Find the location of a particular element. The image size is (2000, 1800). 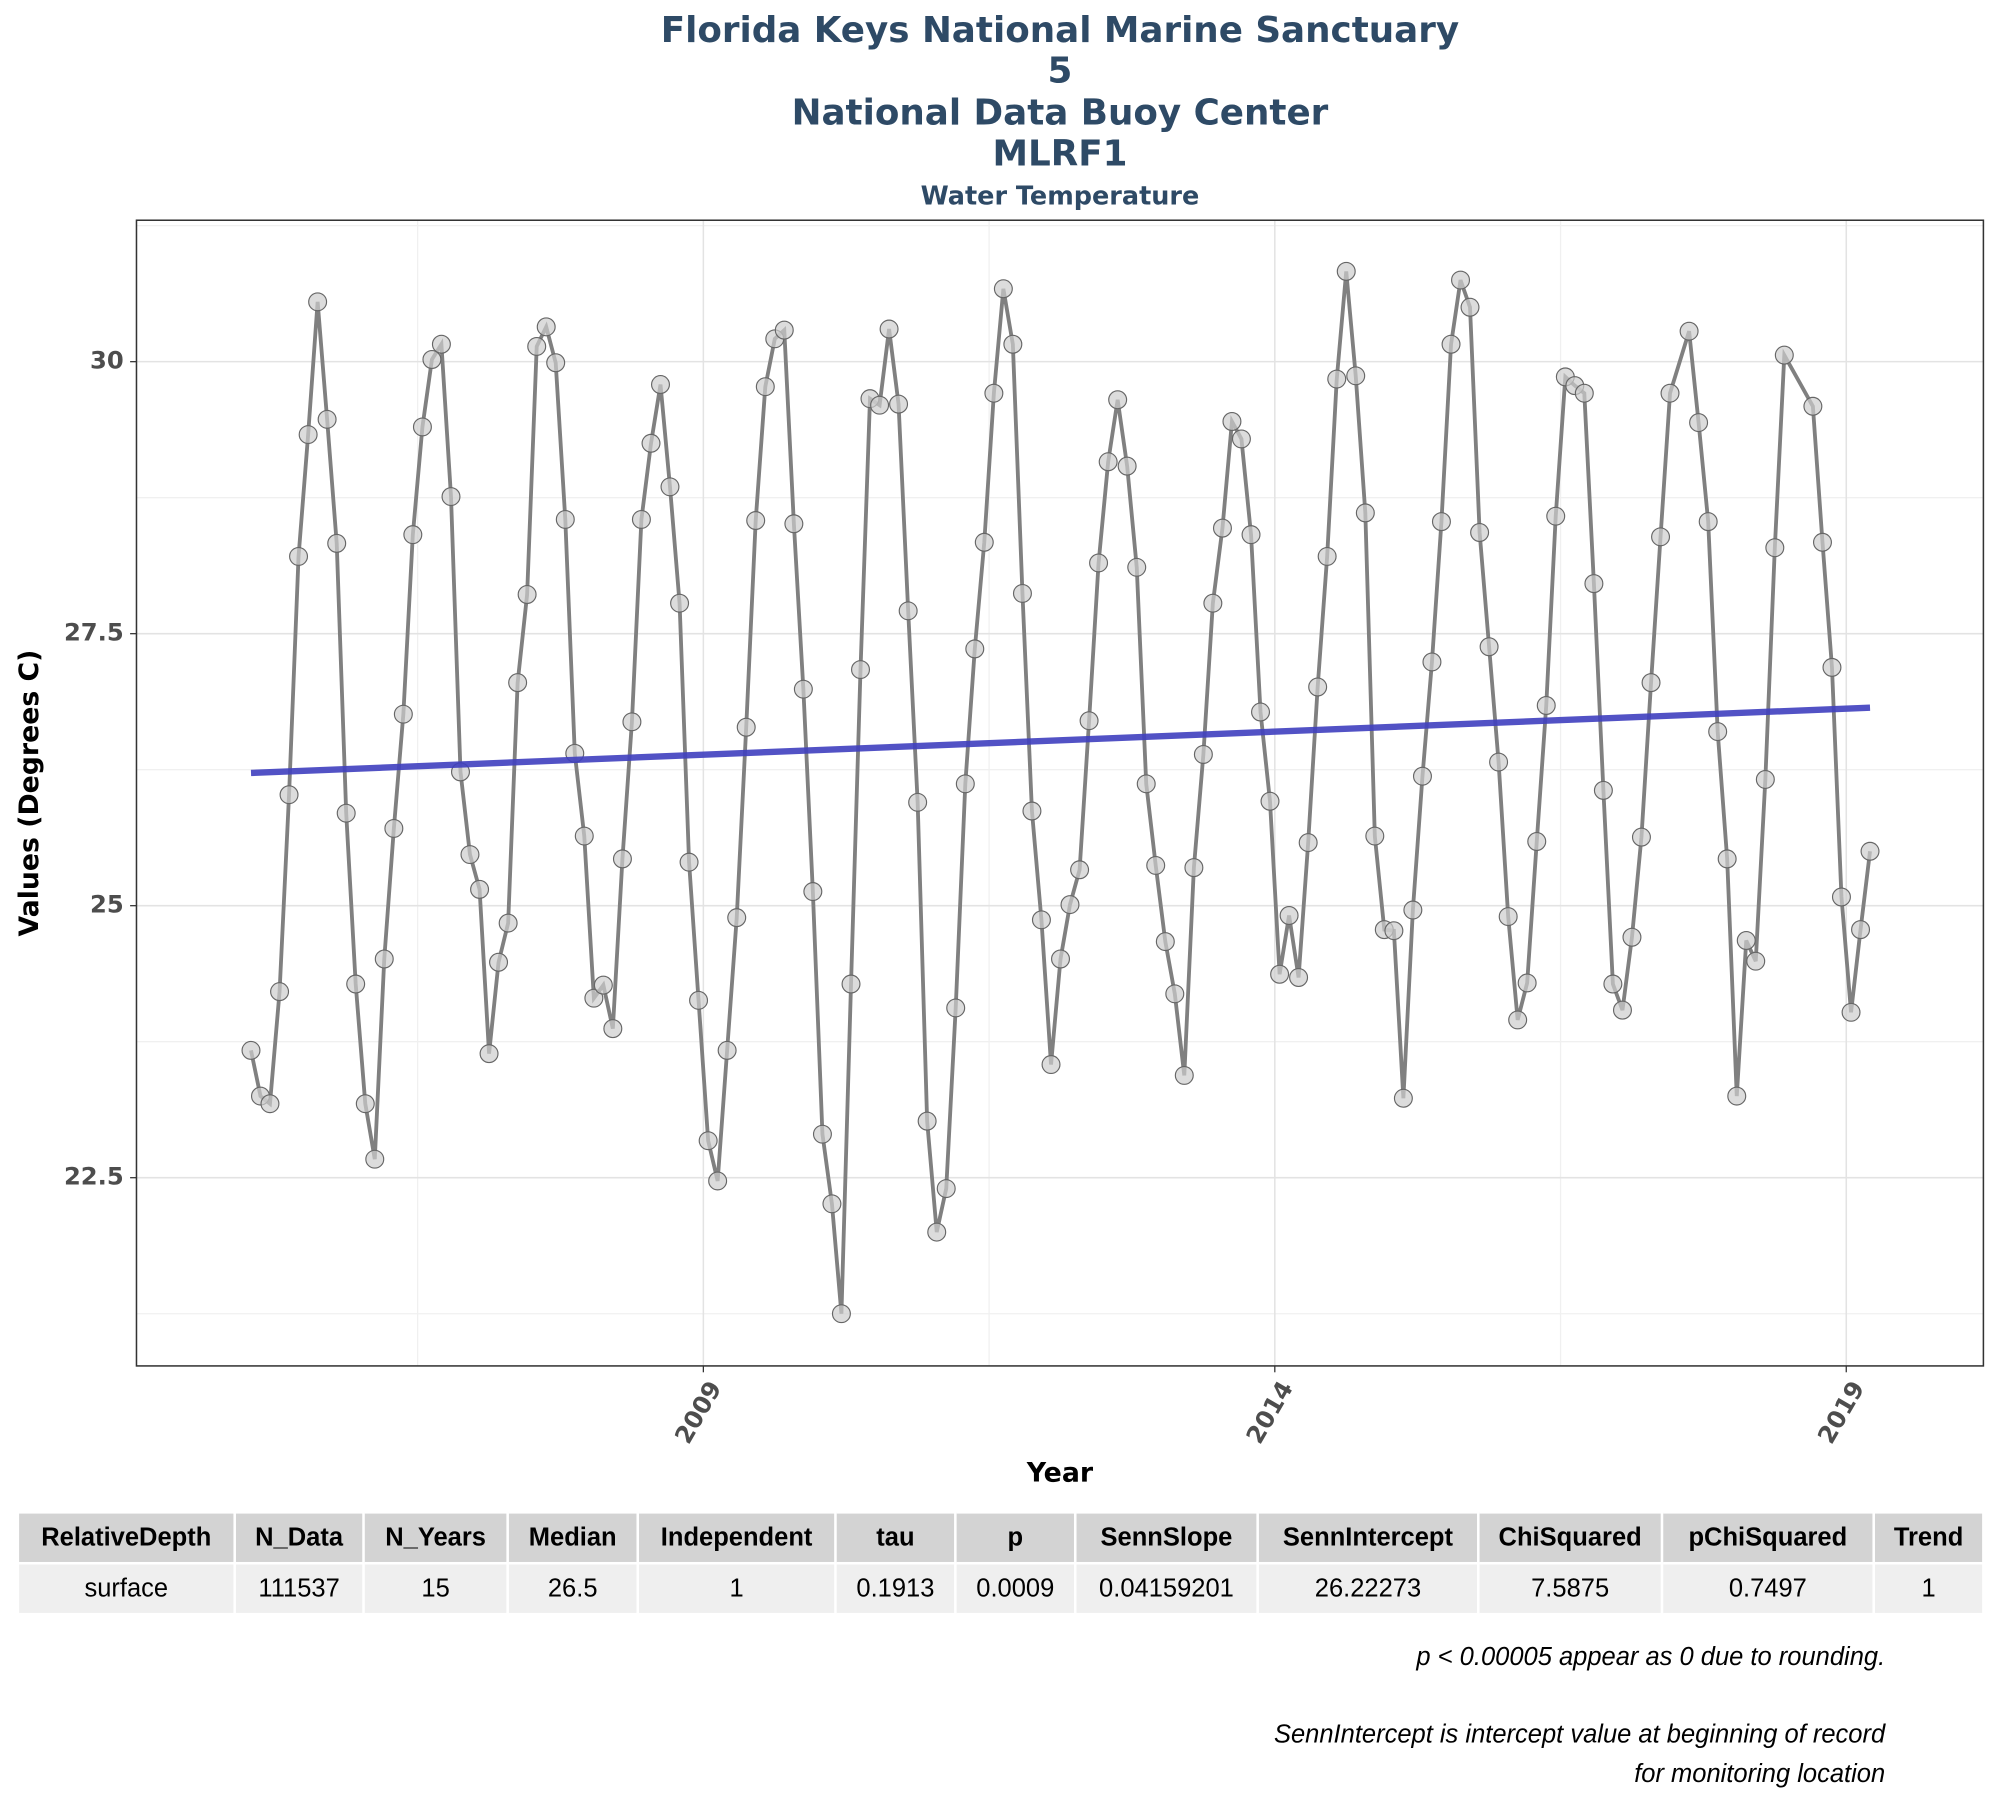

table-cell: 0.04159201 is located at coordinates (1166, 1588).